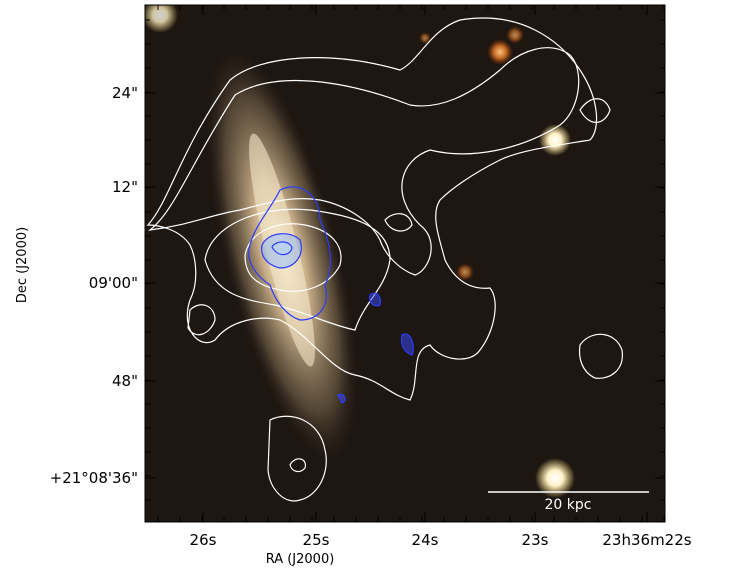  I want to click on x-tick-label: 24s, so click(425, 540).